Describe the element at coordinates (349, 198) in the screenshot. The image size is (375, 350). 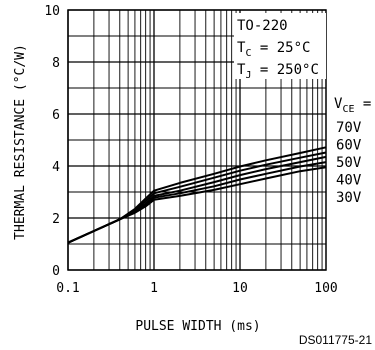
I see `legend-item-30V: 30V` at that location.